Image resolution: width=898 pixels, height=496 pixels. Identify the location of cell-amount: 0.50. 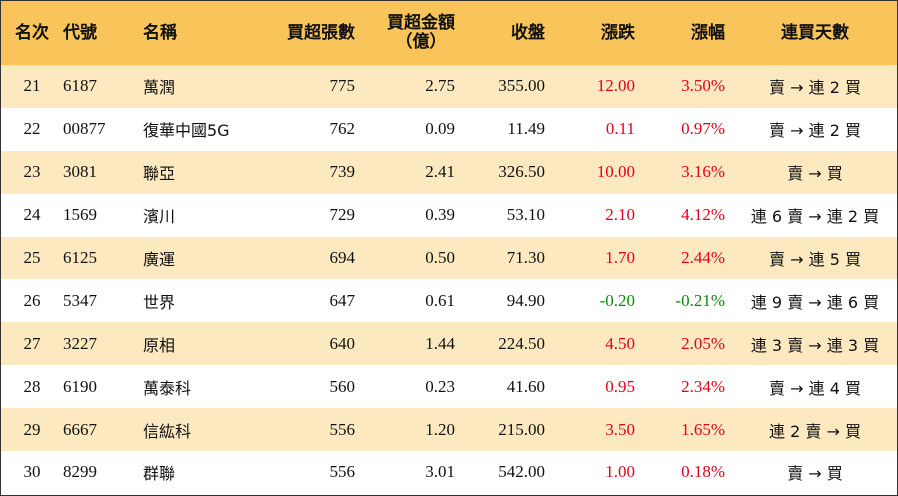
(413, 258).